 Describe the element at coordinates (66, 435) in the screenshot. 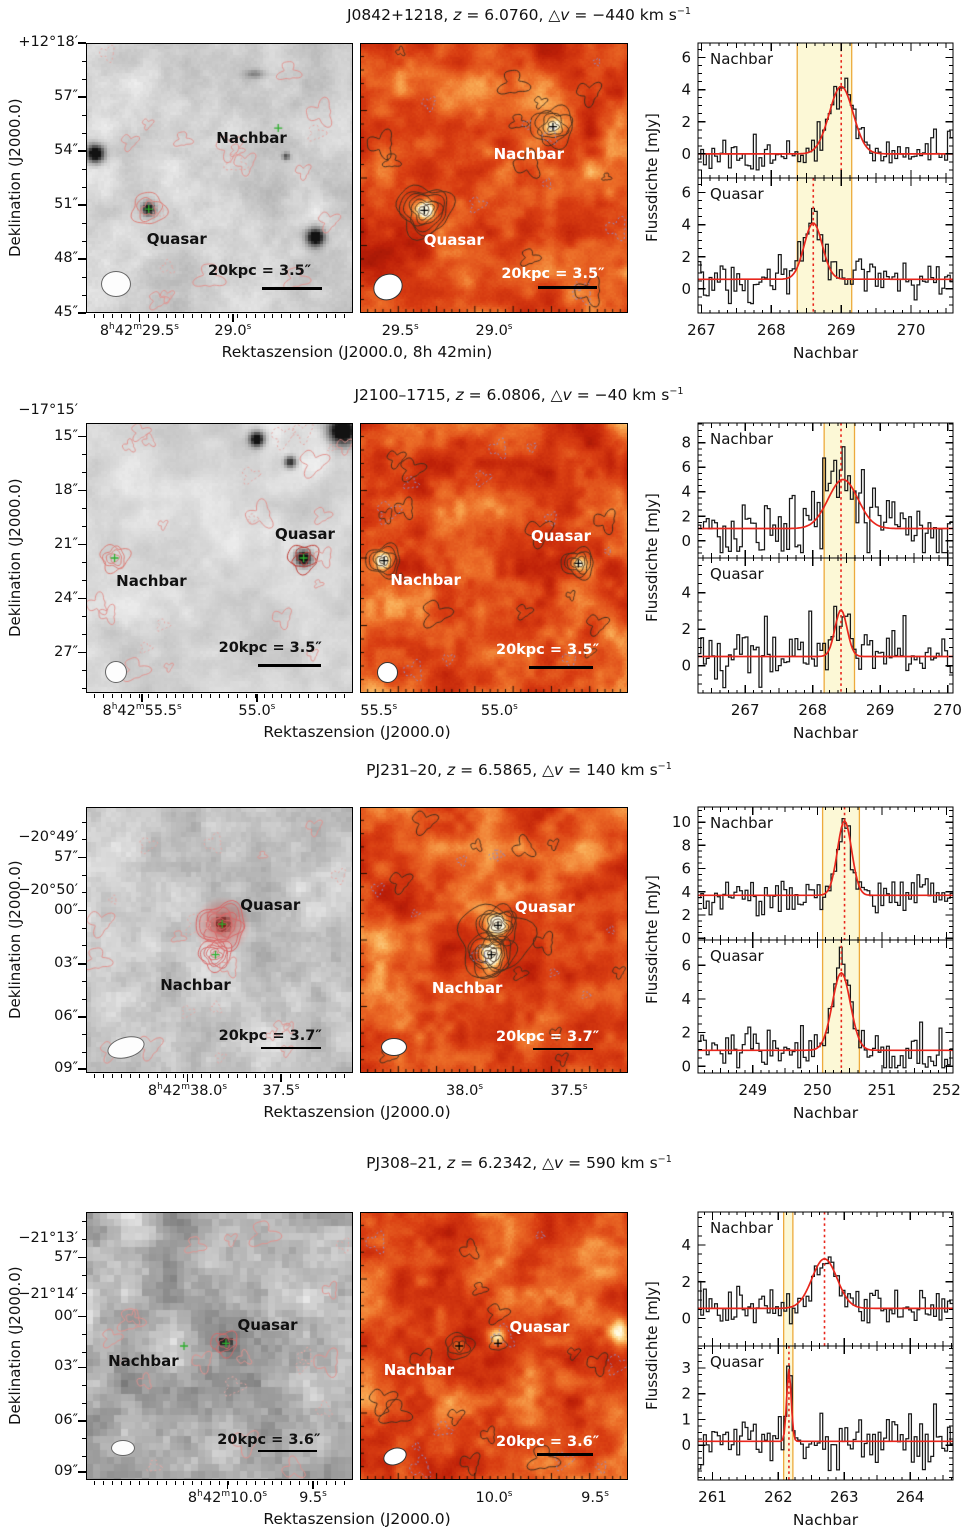

I see `dec-tick-label: 15″` at that location.